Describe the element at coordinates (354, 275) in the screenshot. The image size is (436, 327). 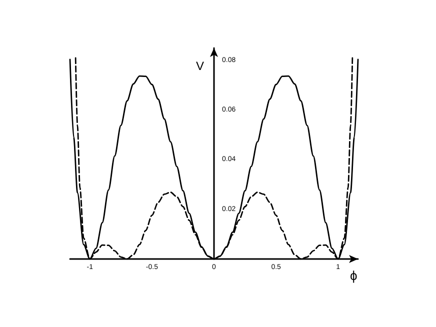
I see `x-axis-title: ϕ` at that location.